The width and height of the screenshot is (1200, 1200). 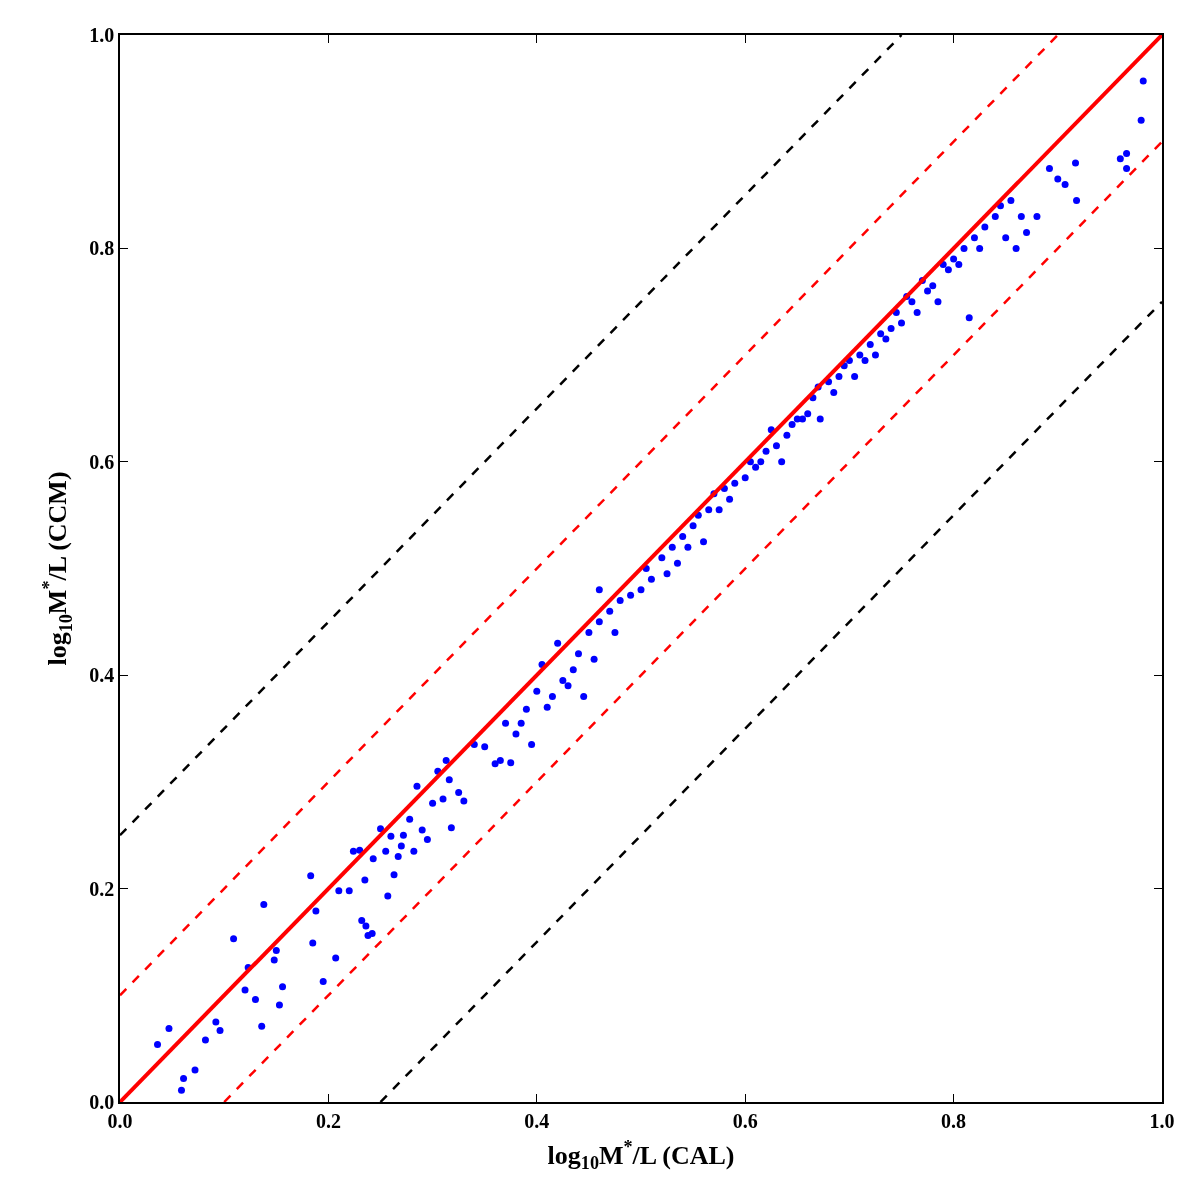 What do you see at coordinates (102, 888) in the screenshot?
I see `y-tick-label: 0.2` at bounding box center [102, 888].